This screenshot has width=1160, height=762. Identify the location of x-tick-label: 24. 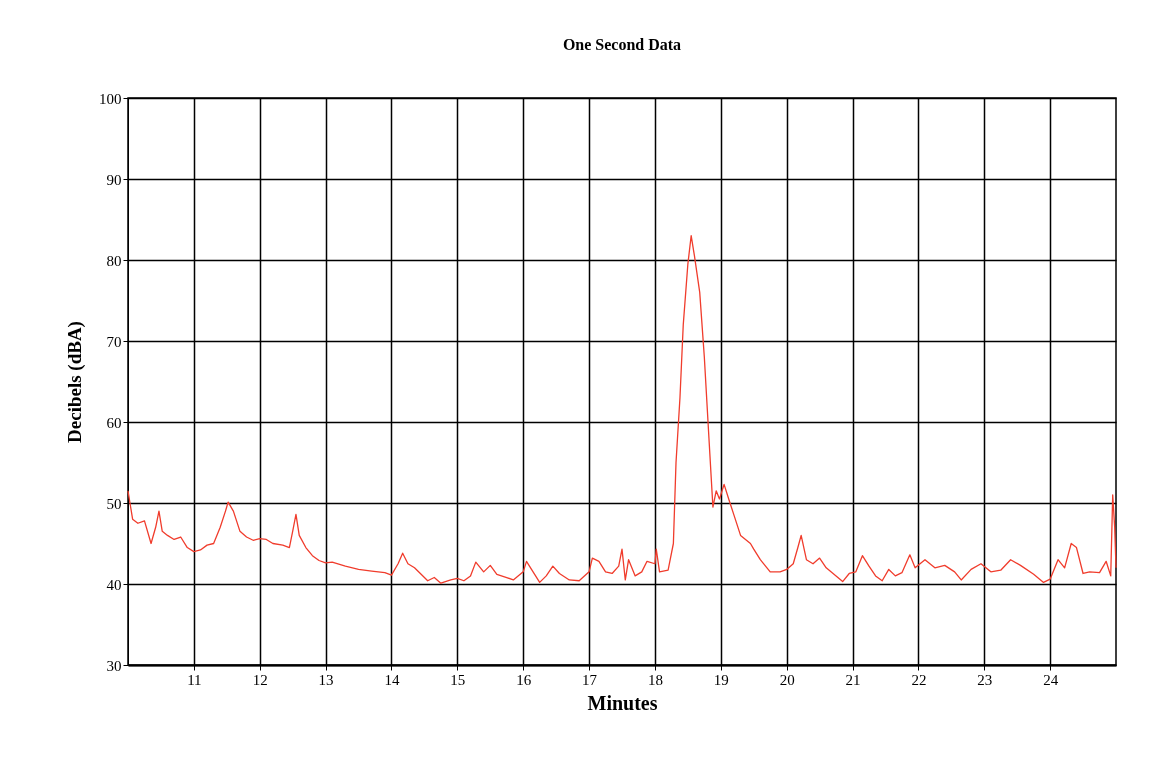
(1051, 679).